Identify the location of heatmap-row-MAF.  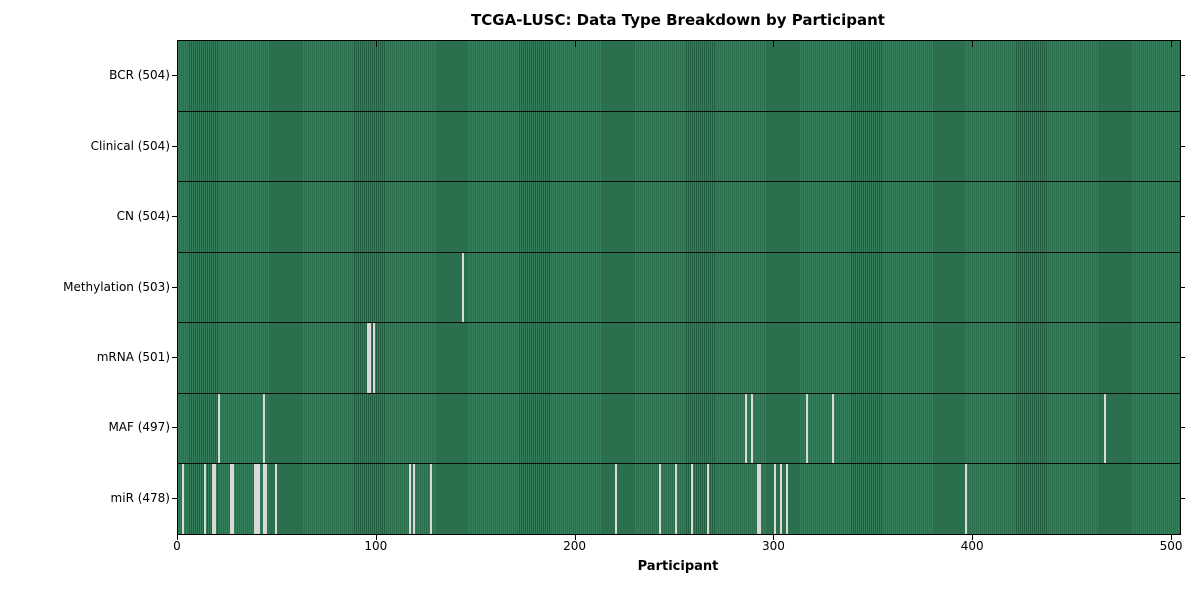
(679, 429).